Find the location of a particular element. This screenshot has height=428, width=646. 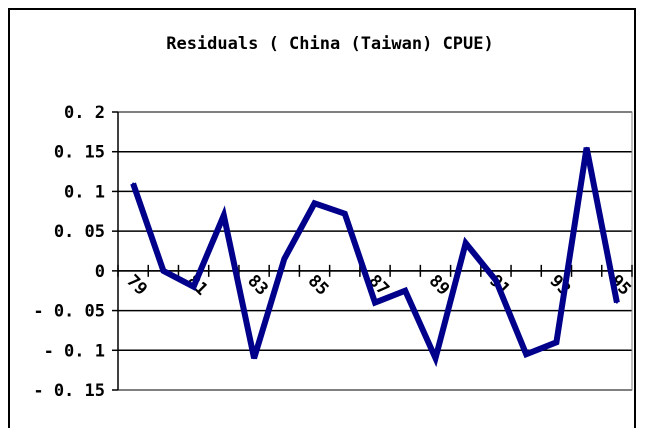

y-tick-label: 0 is located at coordinates (100, 272).